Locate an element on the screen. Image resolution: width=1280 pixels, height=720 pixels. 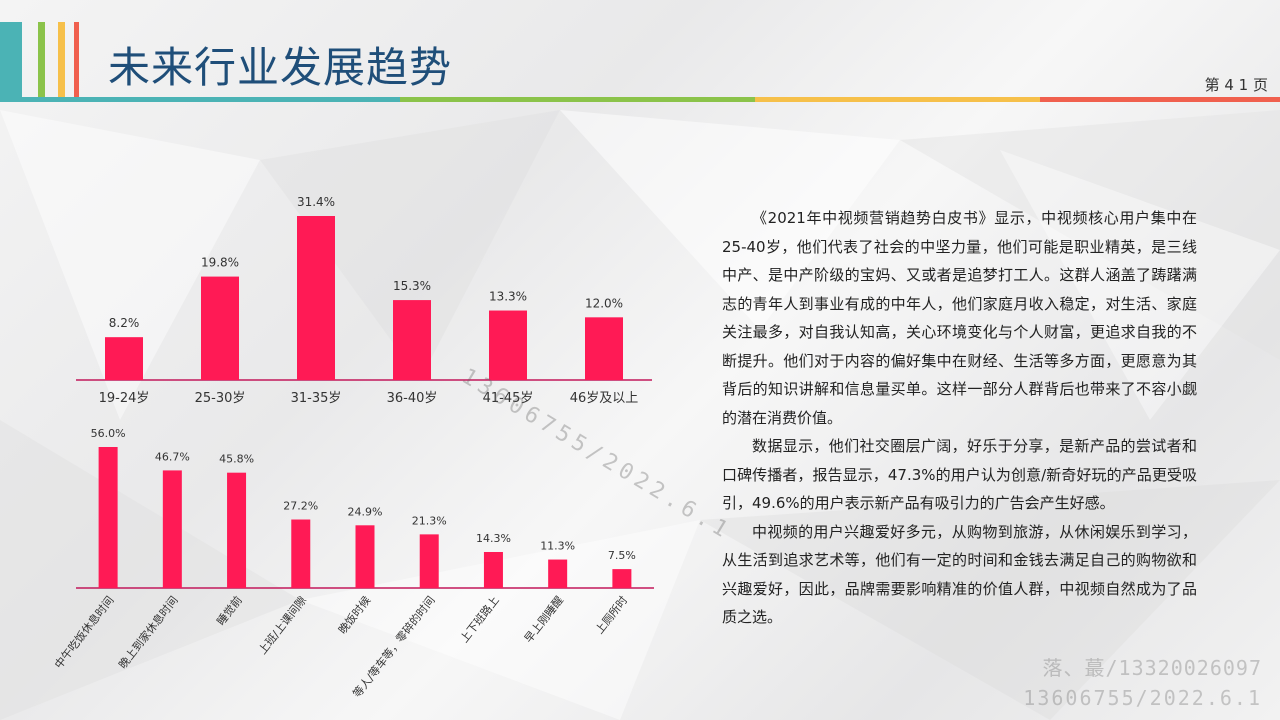
header-stripe-green is located at coordinates (577, 99).